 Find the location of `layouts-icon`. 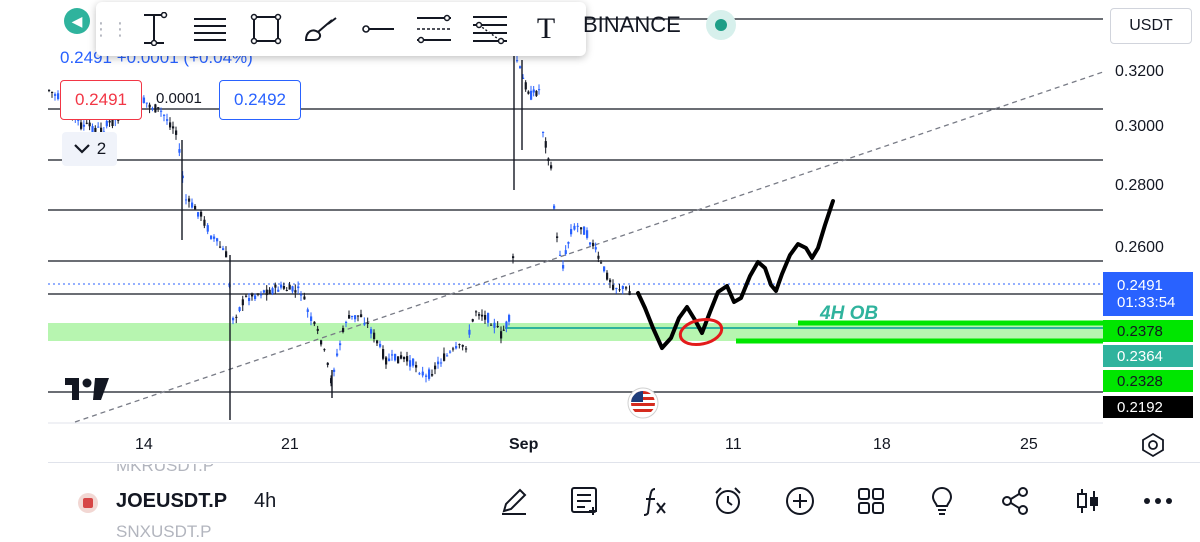

layouts-icon is located at coordinates (871, 501).